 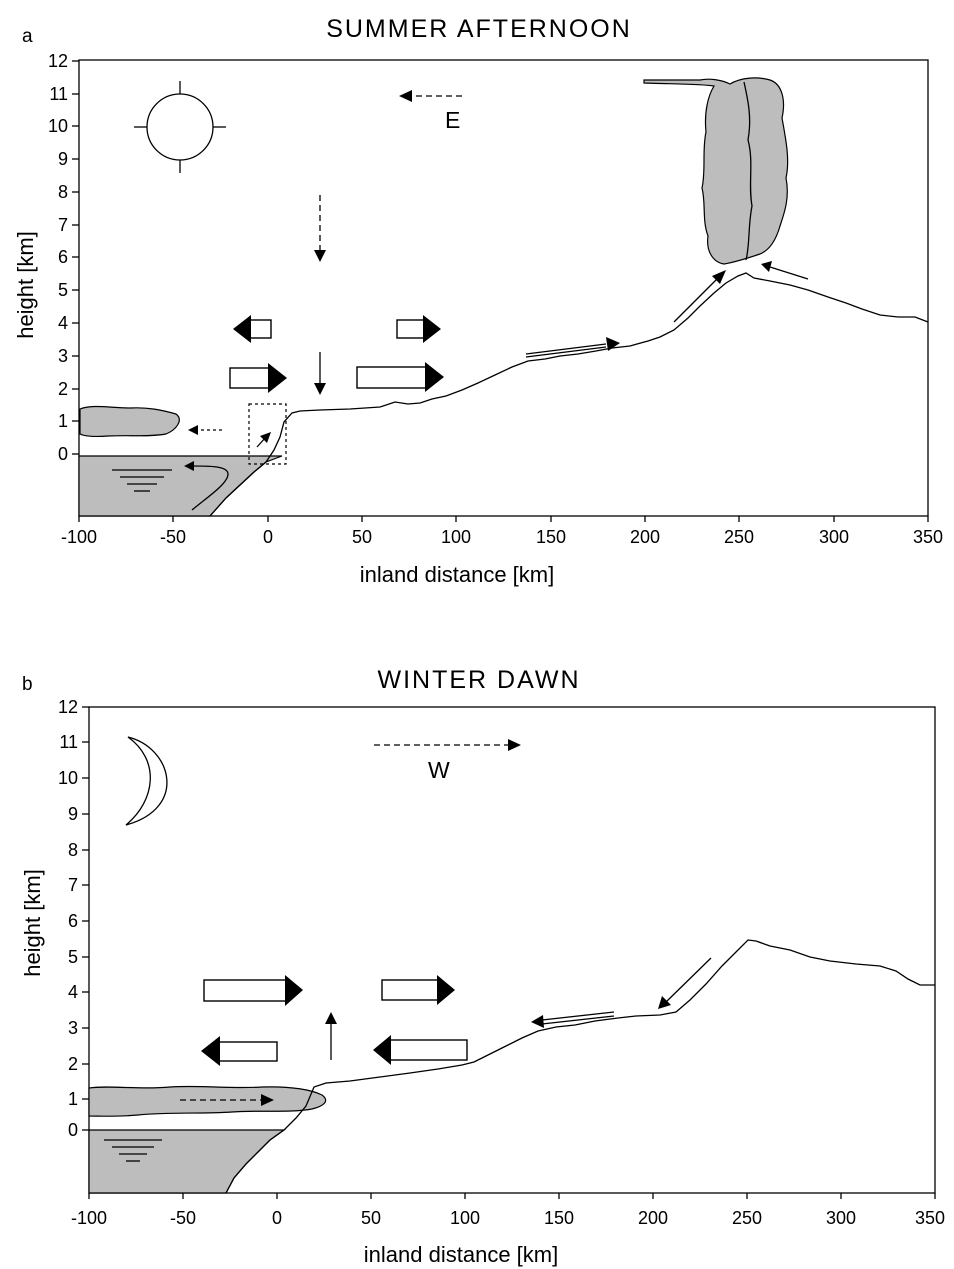 I want to click on panel-title: SUMMER AFTERNOON, so click(x=479, y=29).